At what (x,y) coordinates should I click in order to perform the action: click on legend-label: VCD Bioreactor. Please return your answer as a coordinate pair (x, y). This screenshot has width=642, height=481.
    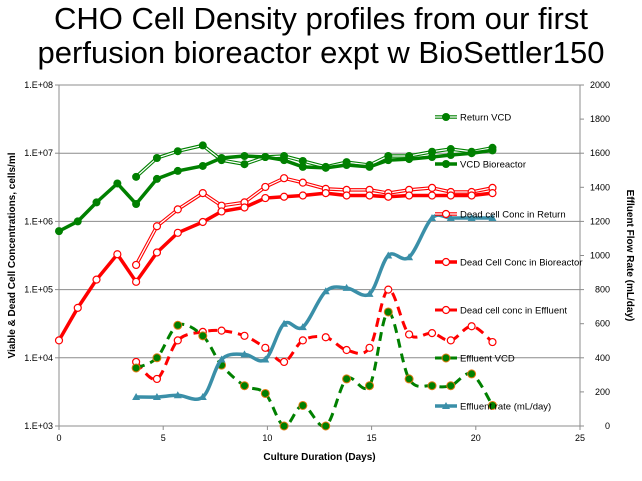
    Looking at the image, I should click on (493, 165).